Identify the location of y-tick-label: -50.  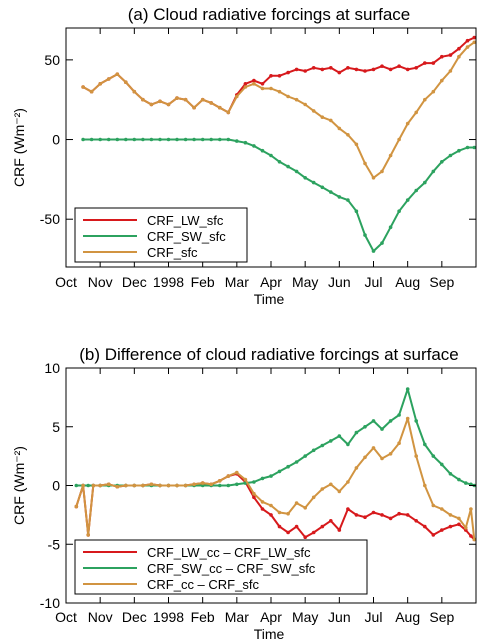
(50, 219).